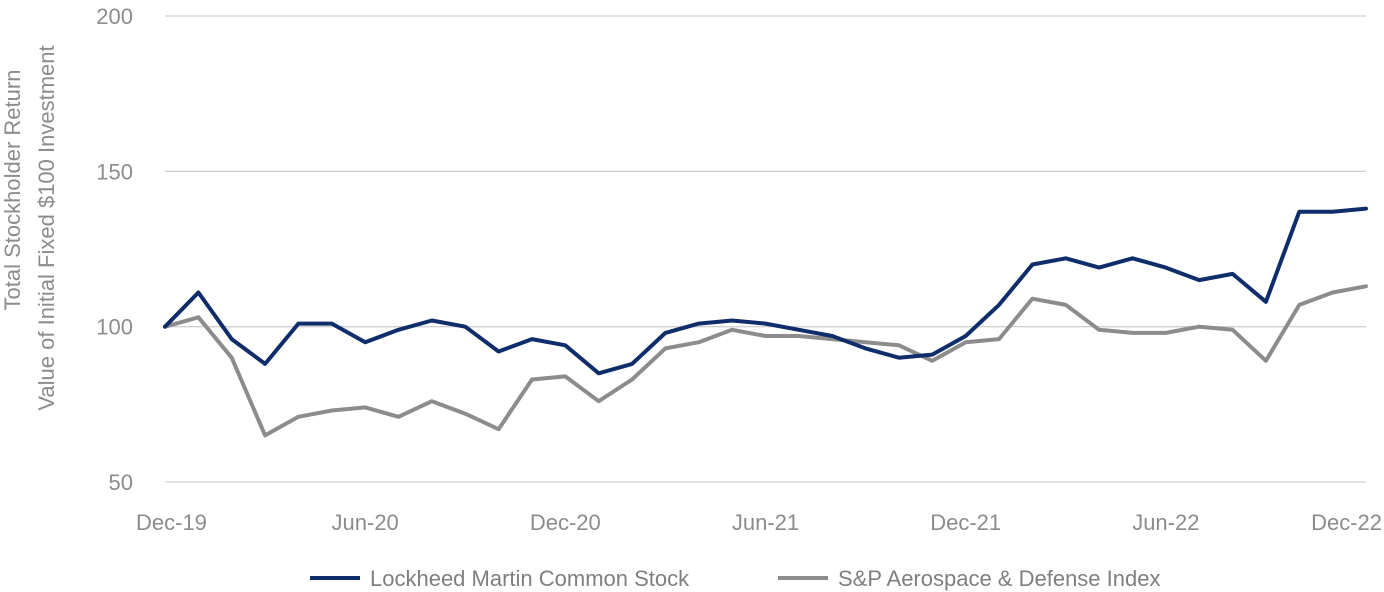 This screenshot has height=592, width=1384. I want to click on x-tick-label-Jun-21: Jun-21, so click(765, 522).